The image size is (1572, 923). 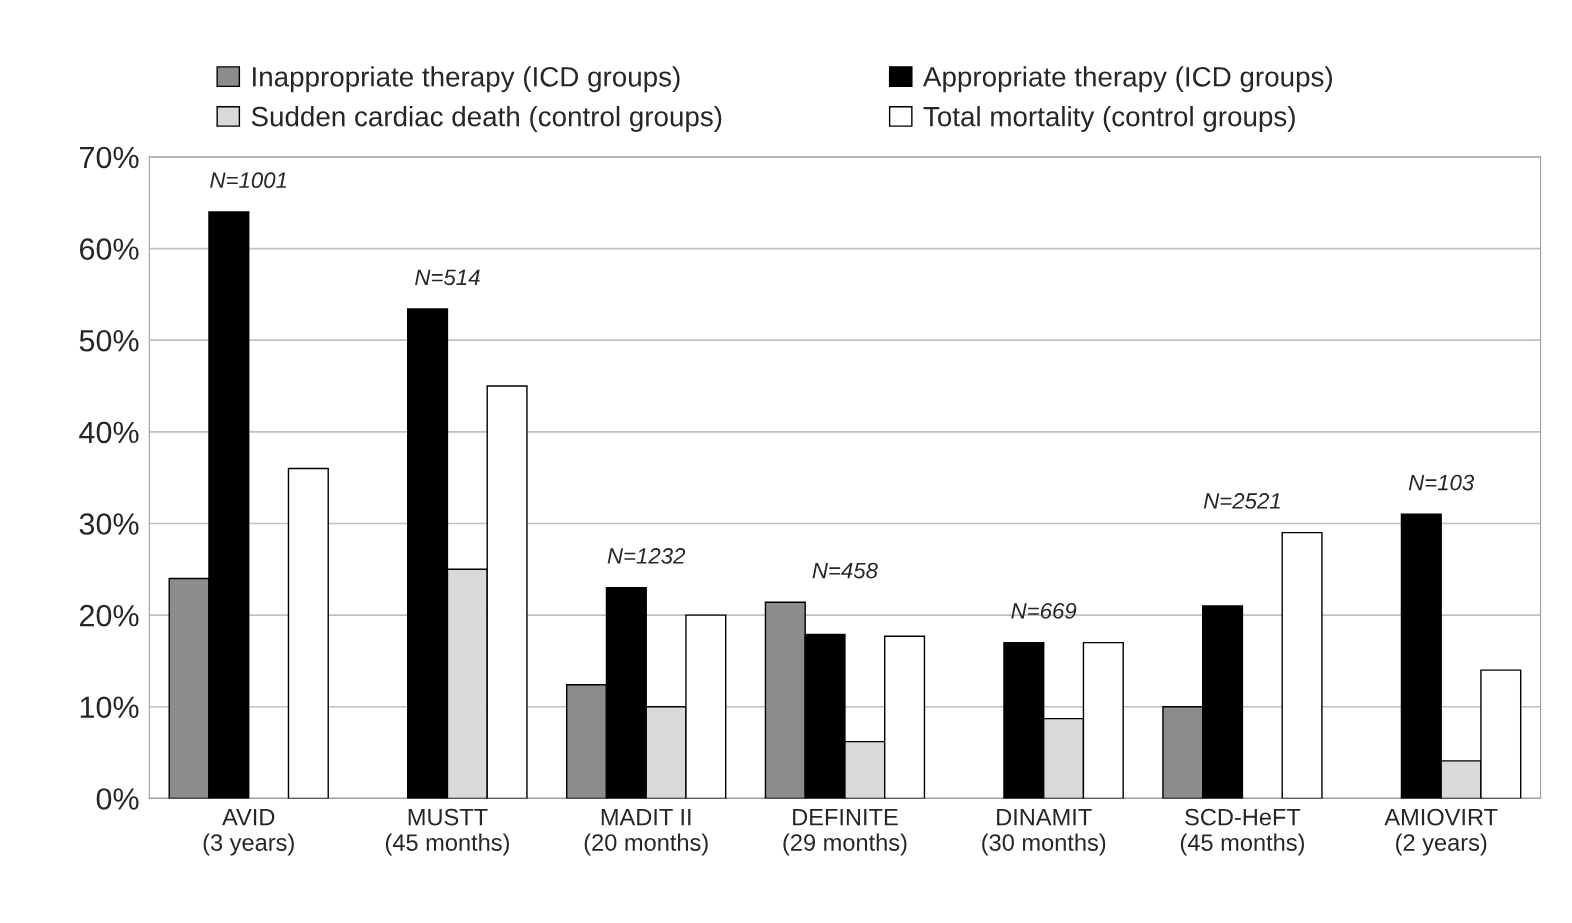 What do you see at coordinates (109, 524) in the screenshot?
I see `y-tick-label: 30%` at bounding box center [109, 524].